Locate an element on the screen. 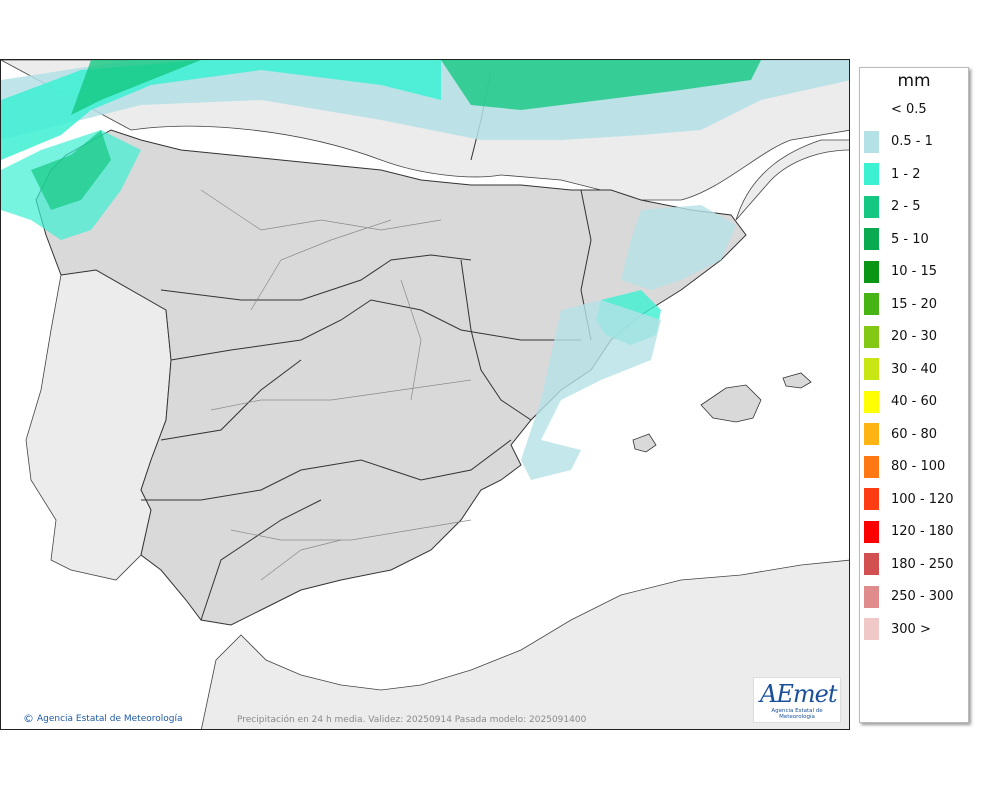 This screenshot has width=1000, height=790. legend-item: 120 - 180 is located at coordinates (909, 531).